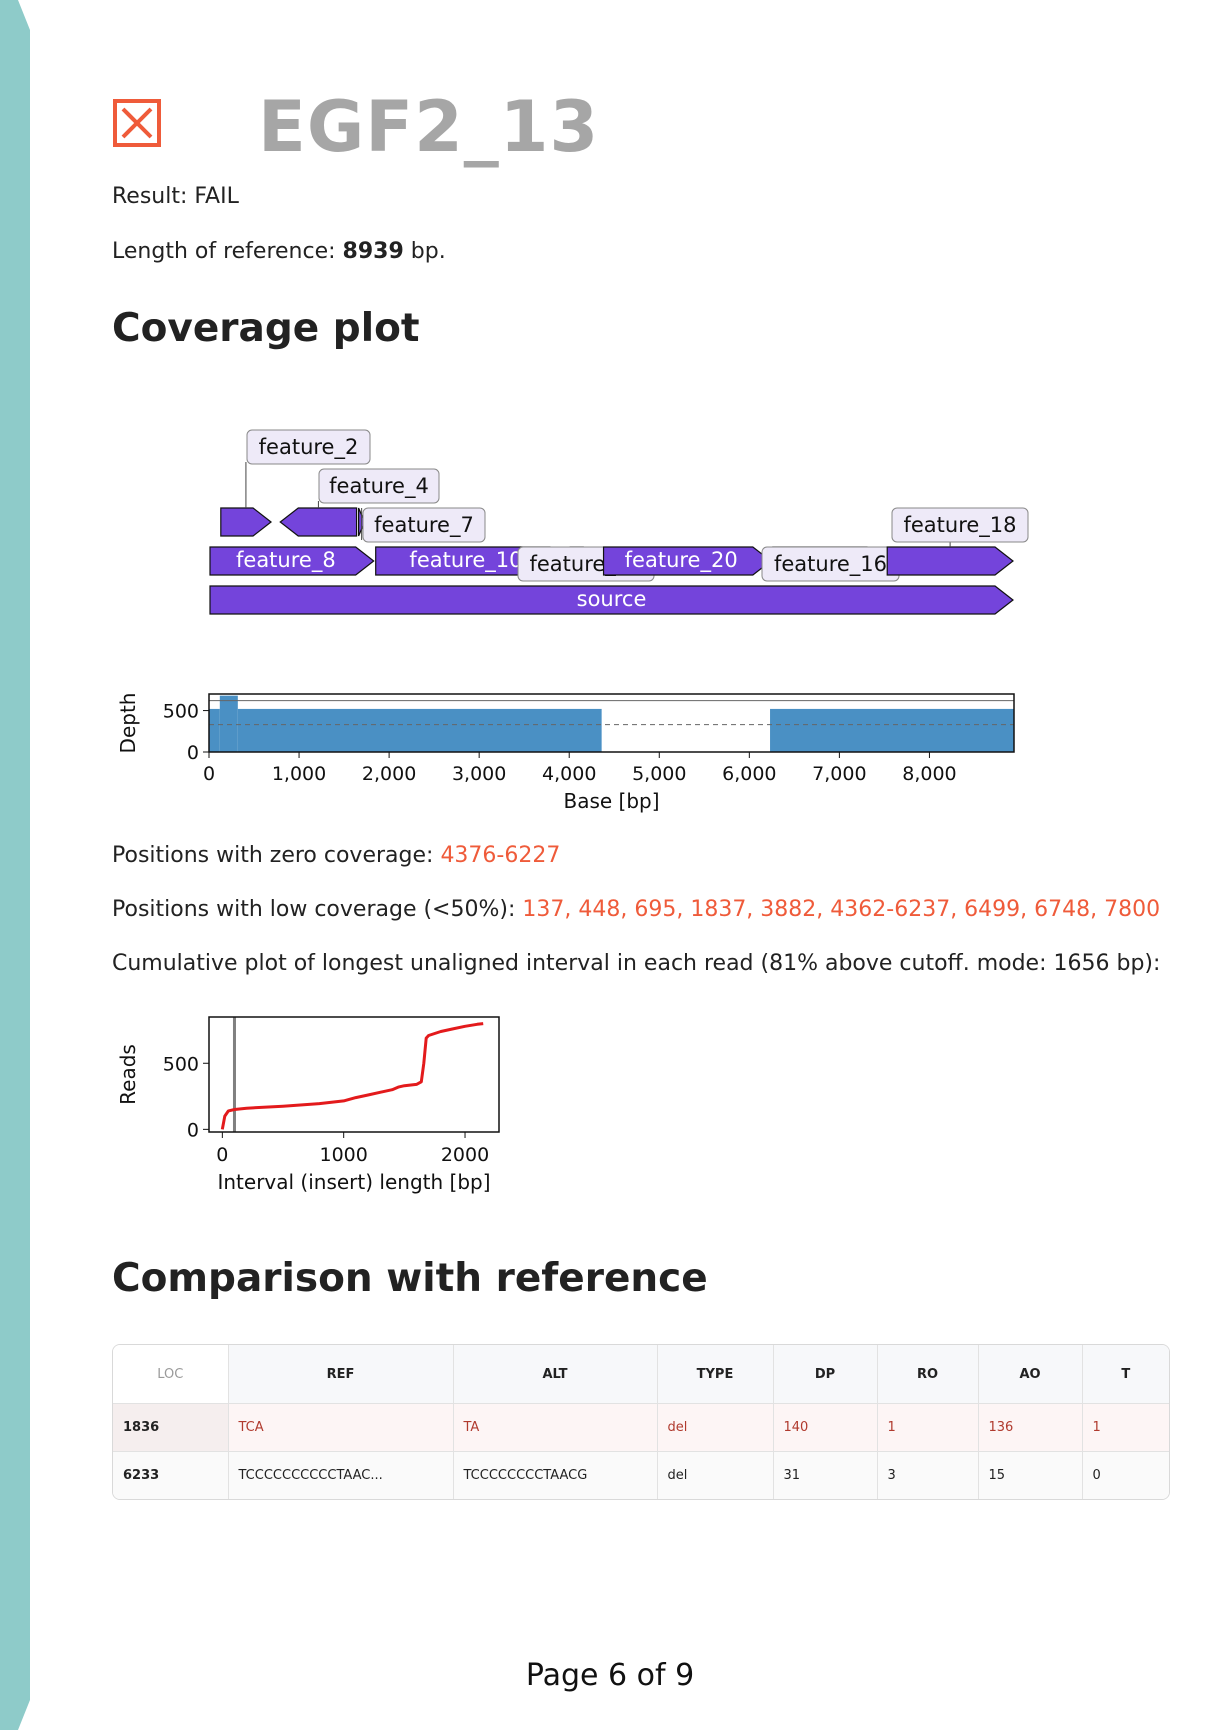 This screenshot has width=1220, height=1730. What do you see at coordinates (555, 1475) in the screenshot?
I see `cell-alt: TCCCCCCCCTAACG` at bounding box center [555, 1475].